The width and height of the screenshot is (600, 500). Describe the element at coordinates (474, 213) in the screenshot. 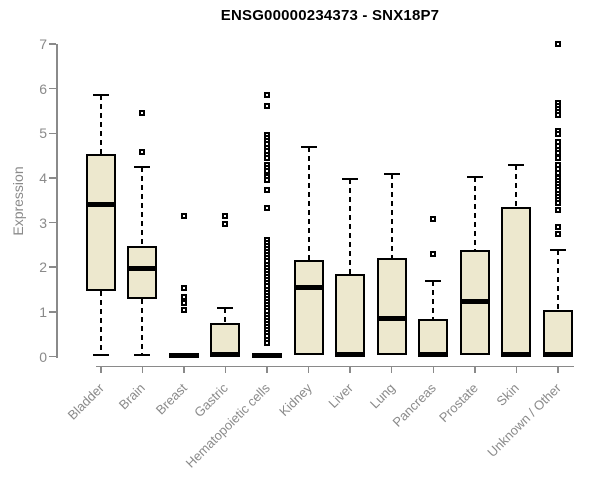

I see `whisker-upper-prostate` at that location.